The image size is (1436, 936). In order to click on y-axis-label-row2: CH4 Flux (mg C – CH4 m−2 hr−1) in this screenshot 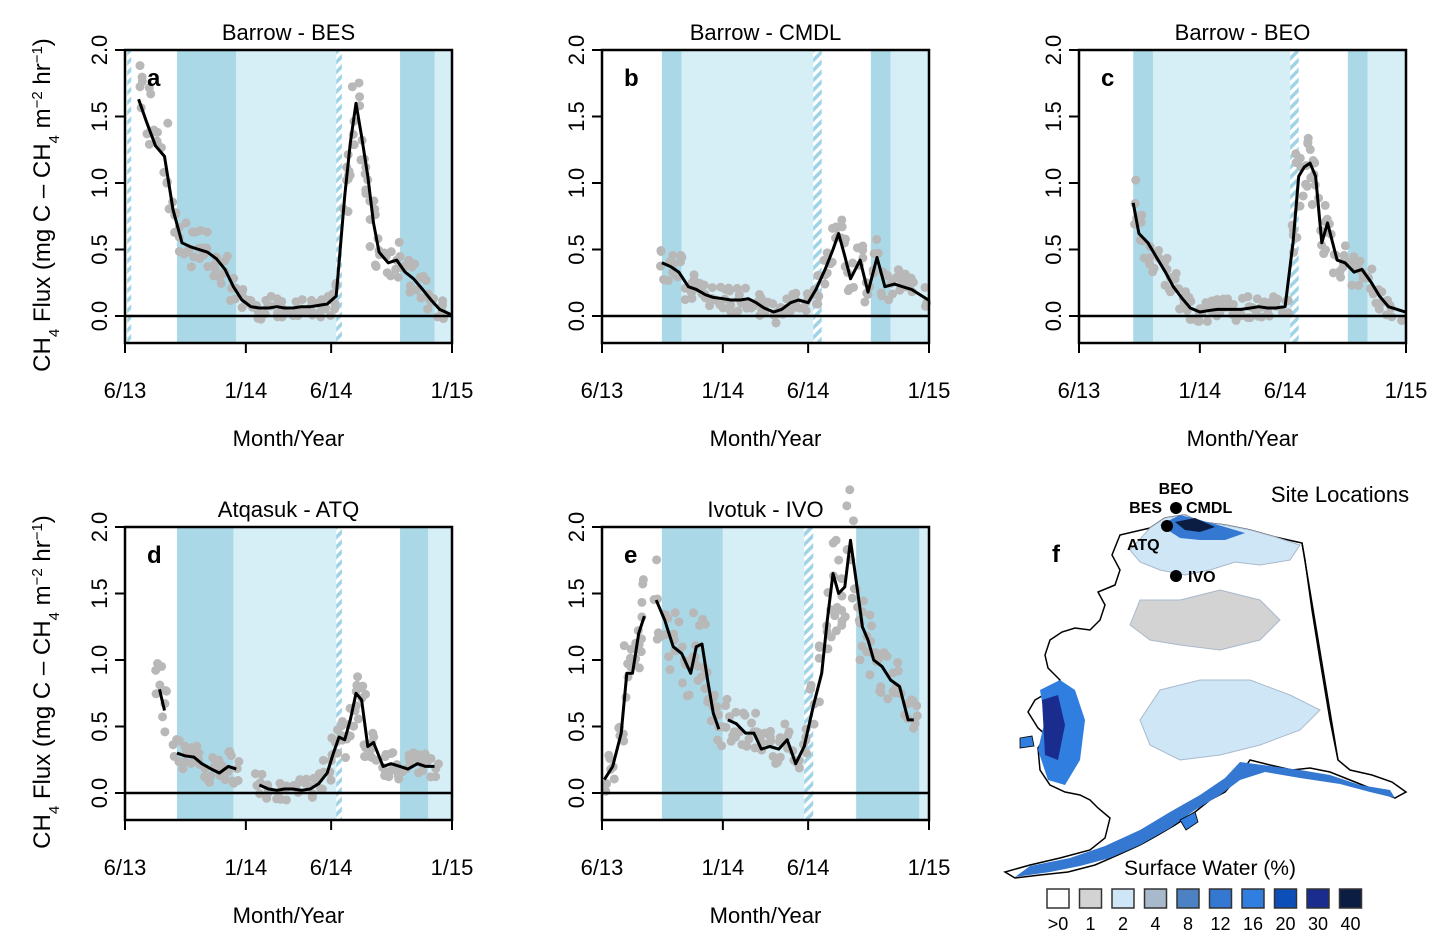, I will do `click(46, 682)`.